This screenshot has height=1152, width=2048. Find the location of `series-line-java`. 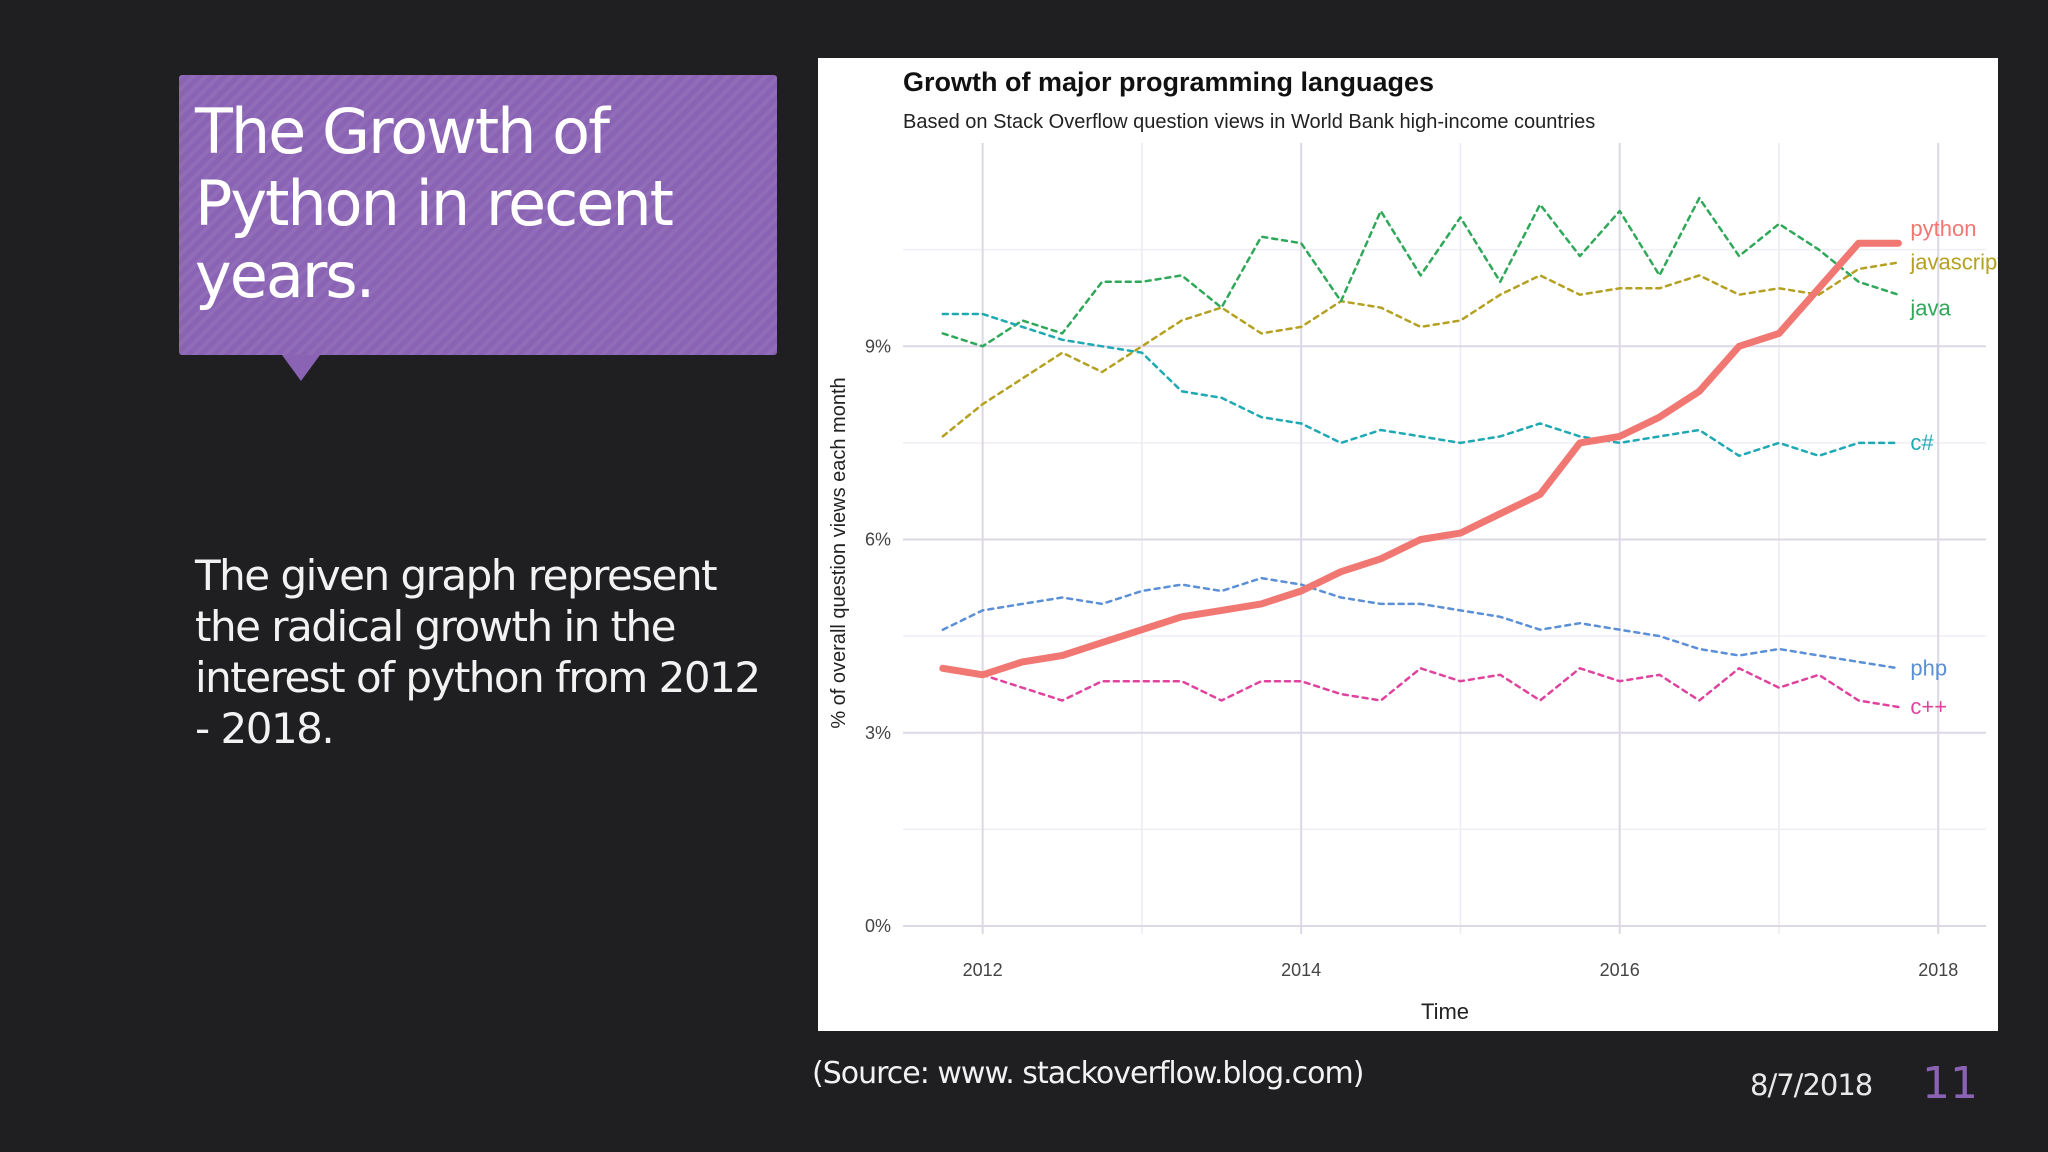

series-line-java is located at coordinates (1420, 272).